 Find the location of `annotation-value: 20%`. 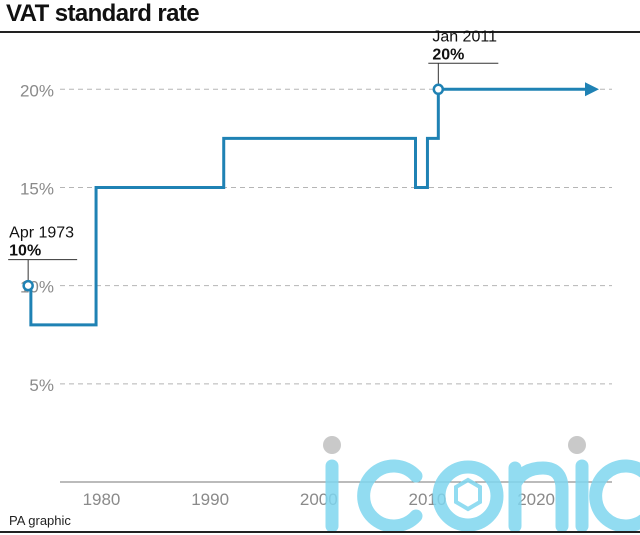

annotation-value: 20% is located at coordinates (448, 54).